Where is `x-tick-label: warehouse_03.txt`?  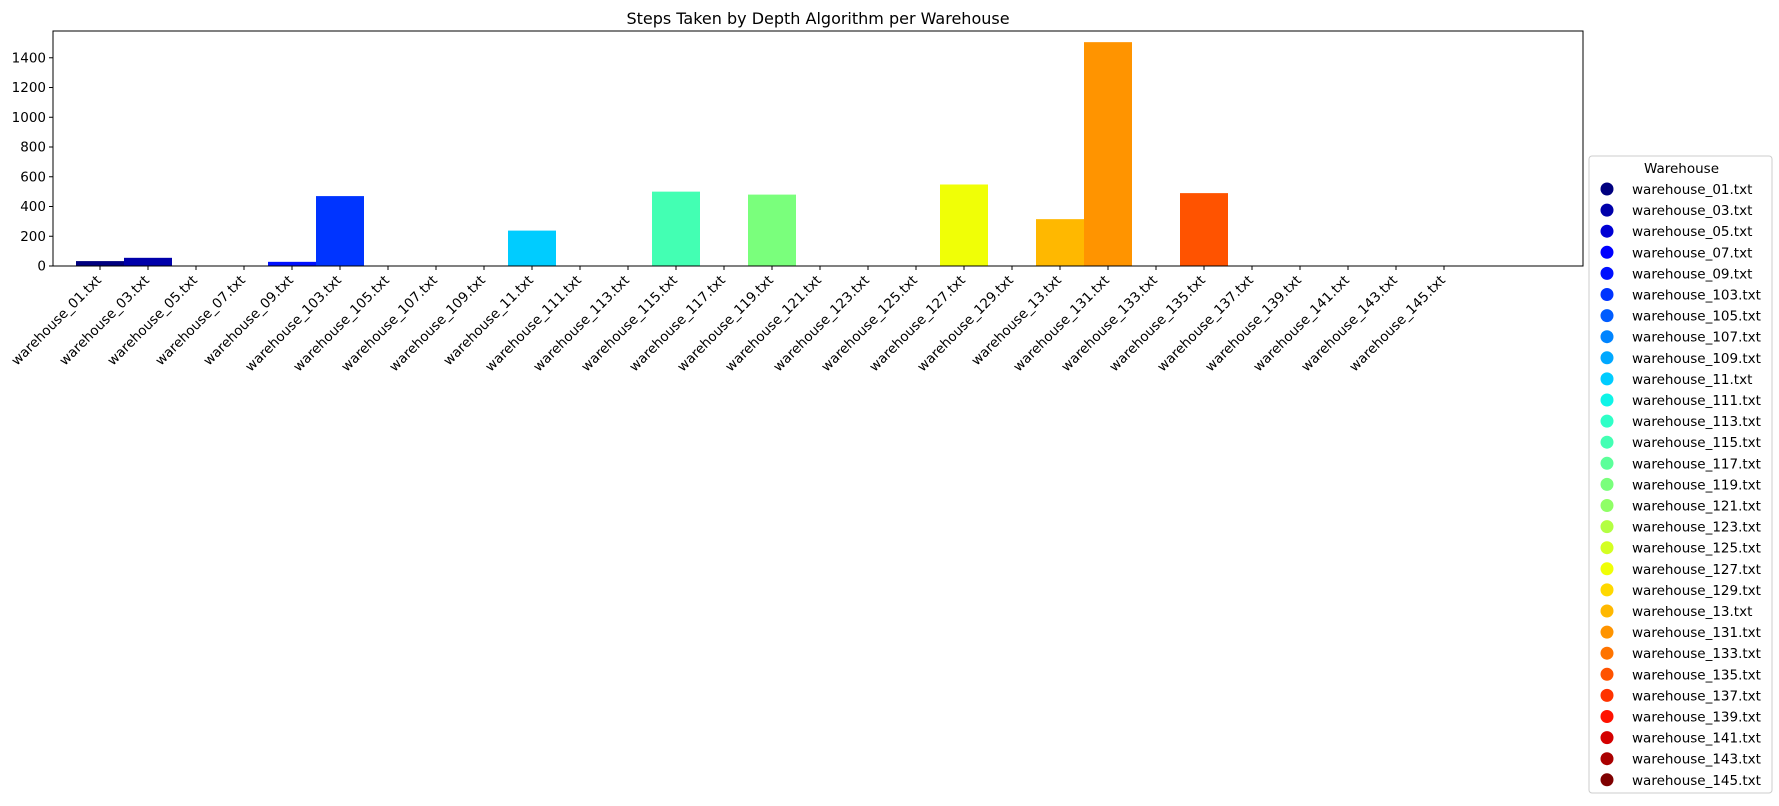 x-tick-label: warehouse_03.txt is located at coordinates (104, 321).